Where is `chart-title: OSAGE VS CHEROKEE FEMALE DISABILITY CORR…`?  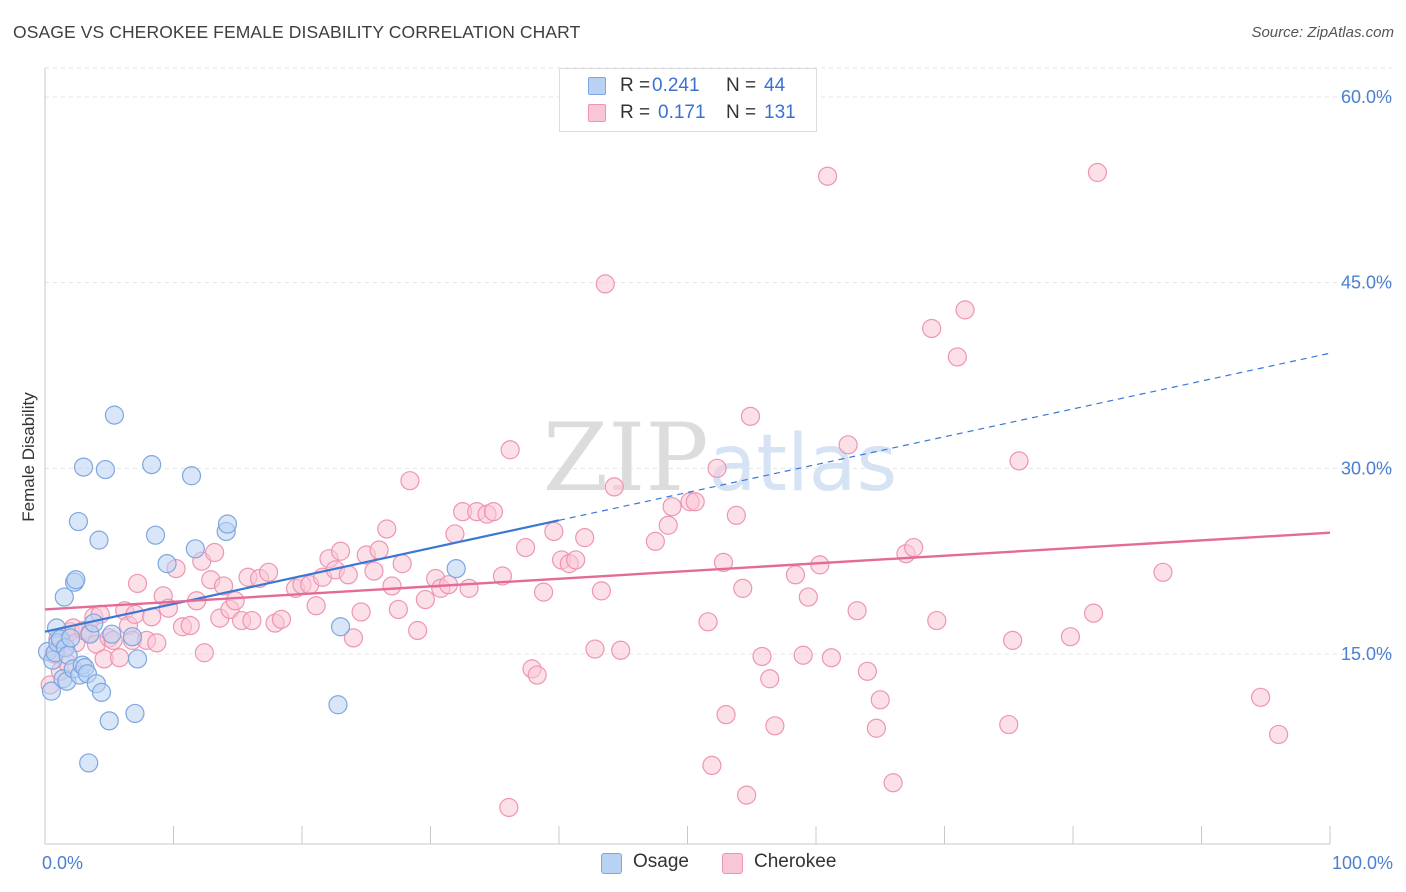 chart-title: OSAGE VS CHEROKEE FEMALE DISABILITY CORR… is located at coordinates (297, 32).